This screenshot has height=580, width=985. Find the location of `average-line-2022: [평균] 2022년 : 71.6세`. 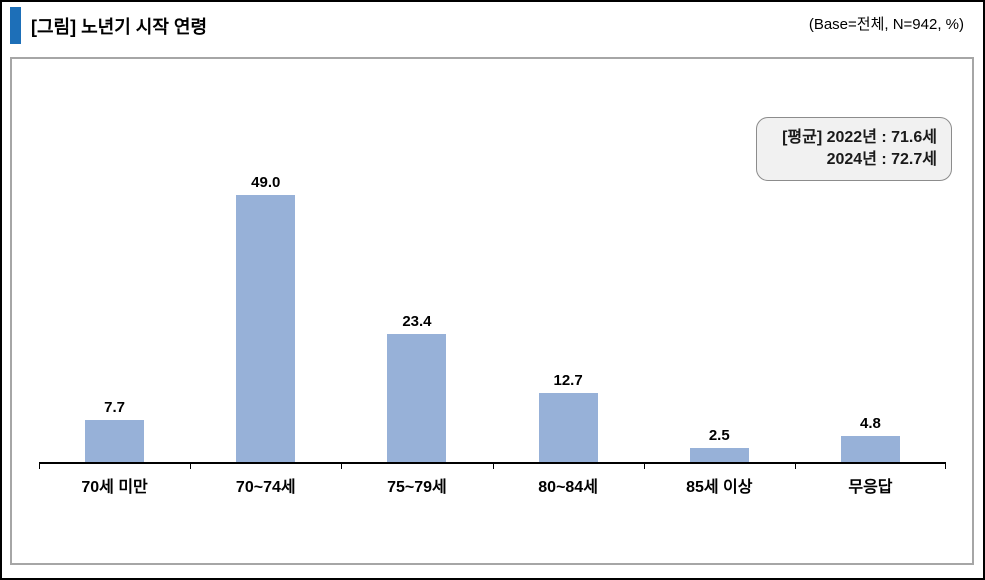

average-line-2022: [평균] 2022년 : 71.6세 is located at coordinates (859, 137).